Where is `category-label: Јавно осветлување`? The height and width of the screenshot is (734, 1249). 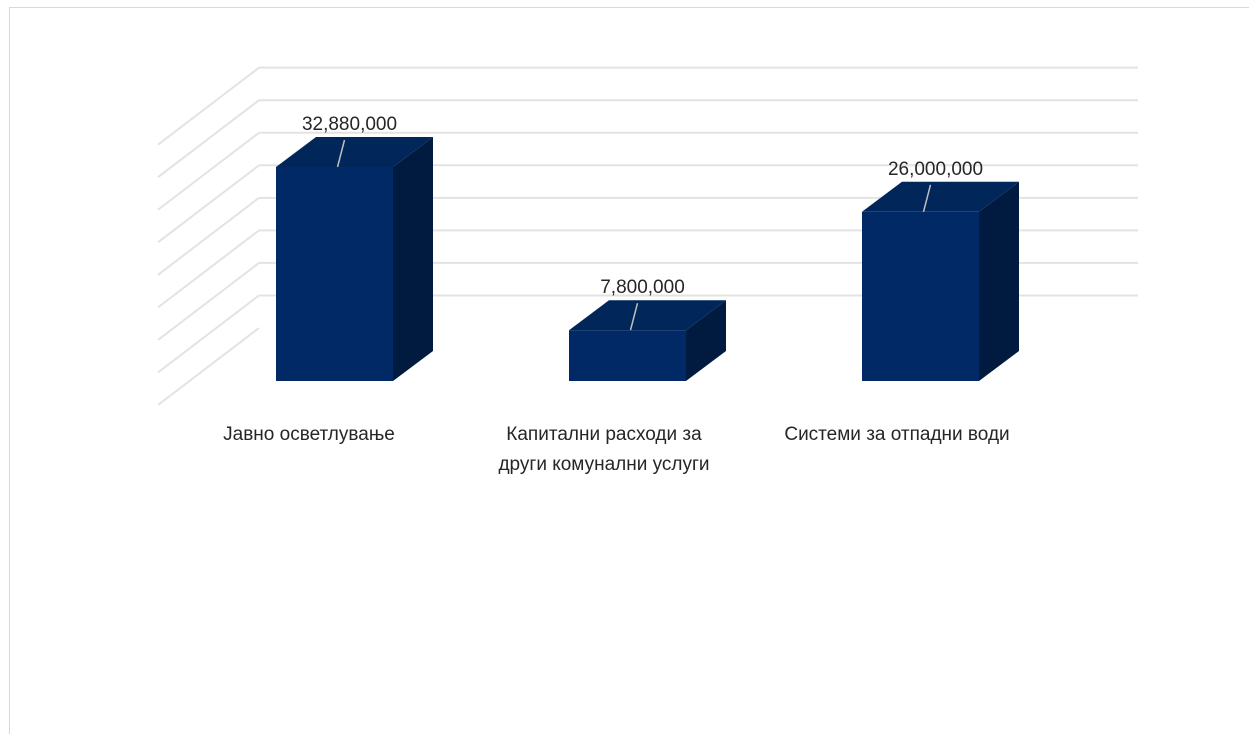
category-label: Јавно осветлување is located at coordinates (309, 435).